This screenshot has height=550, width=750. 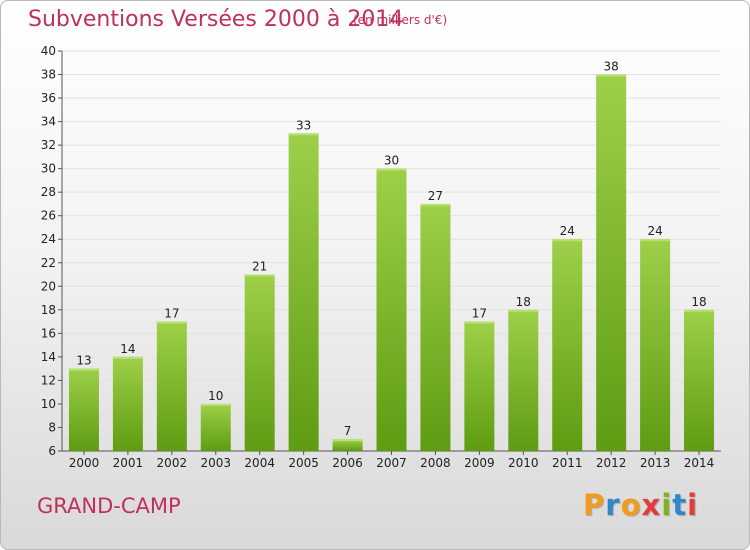 What do you see at coordinates (172, 463) in the screenshot?
I see `x-tick-label: 2002` at bounding box center [172, 463].